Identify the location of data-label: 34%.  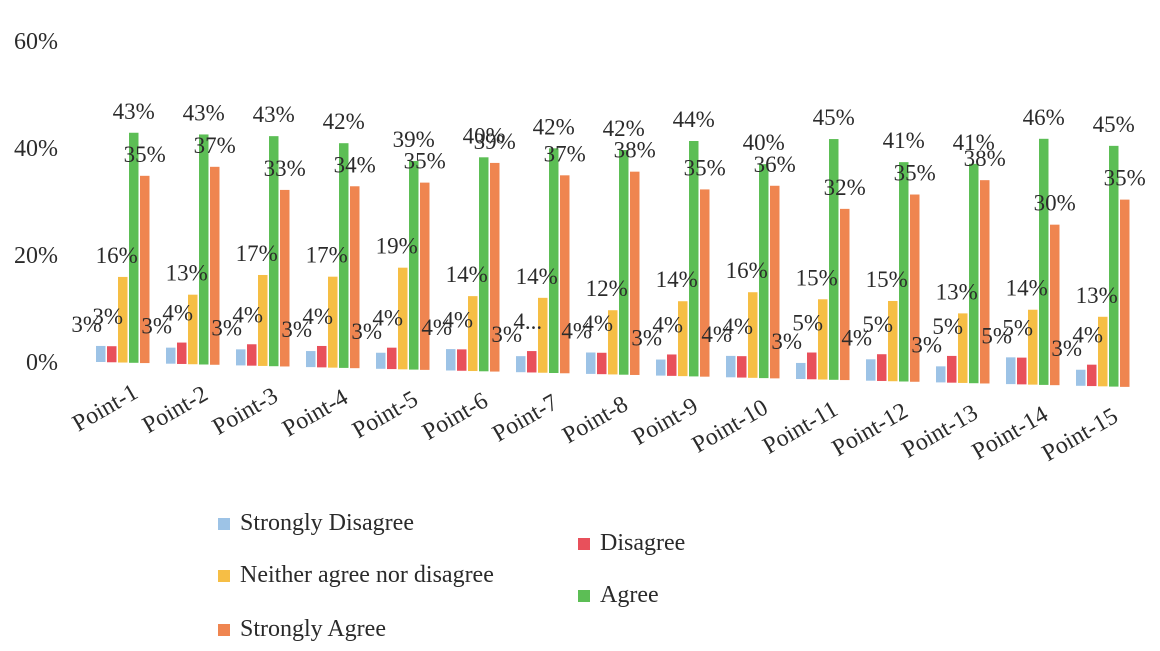
(355, 164).